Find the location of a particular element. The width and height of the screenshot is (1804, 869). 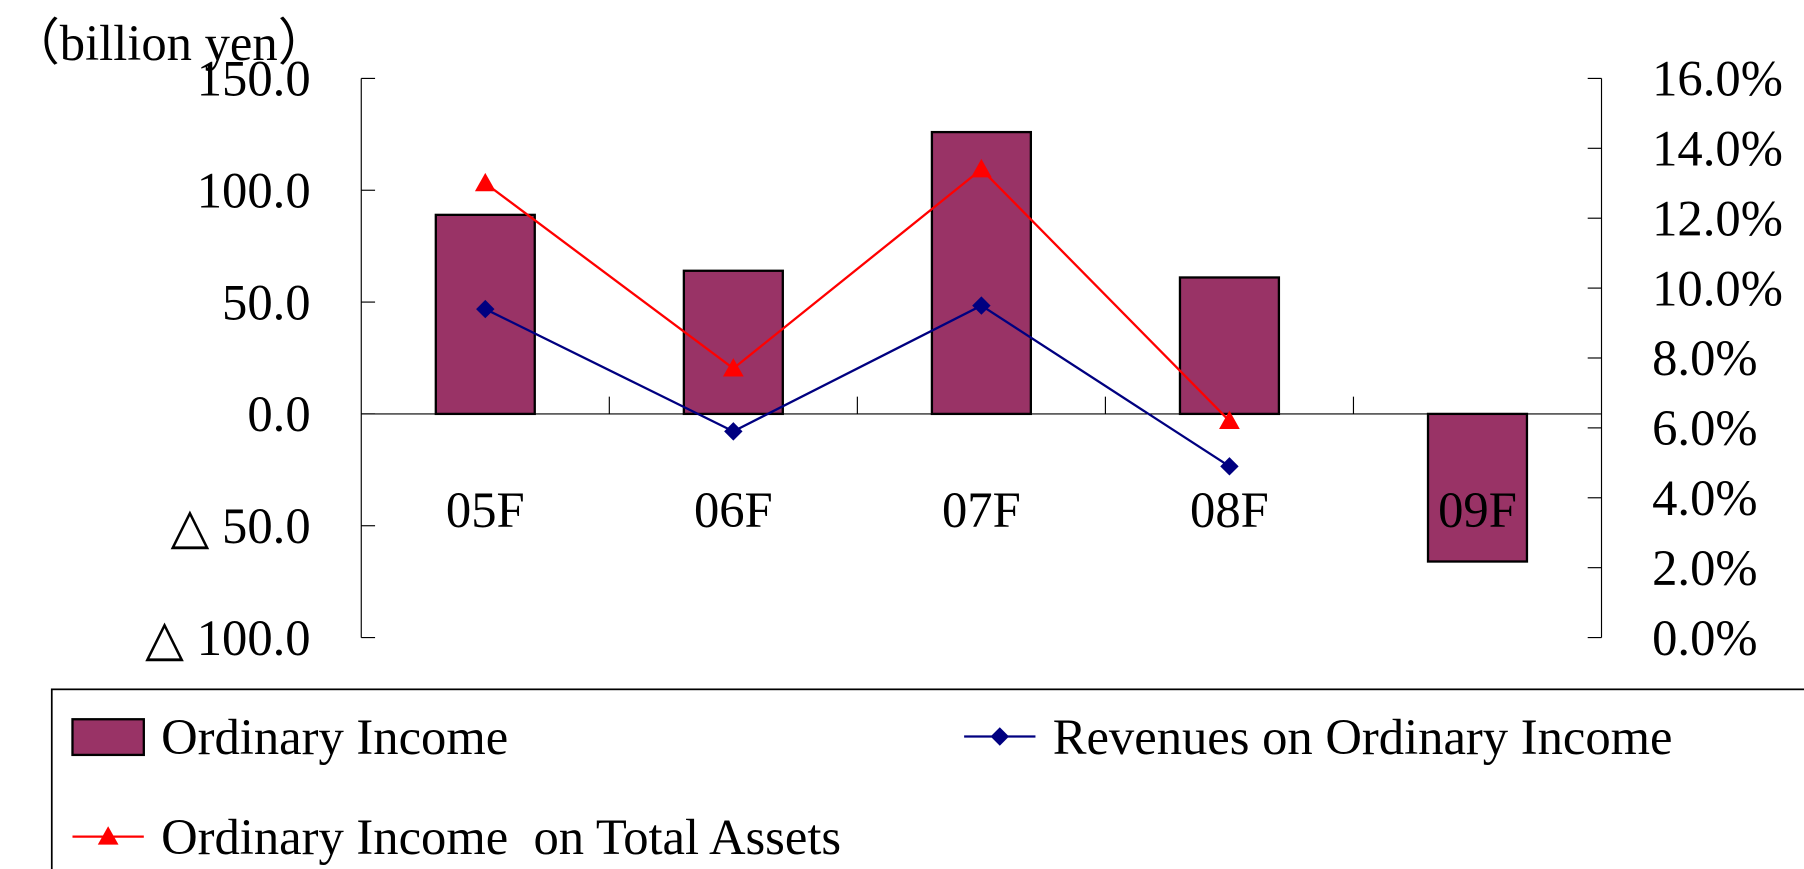

y2-tick-label: 14.0% is located at coordinates (1717, 149).